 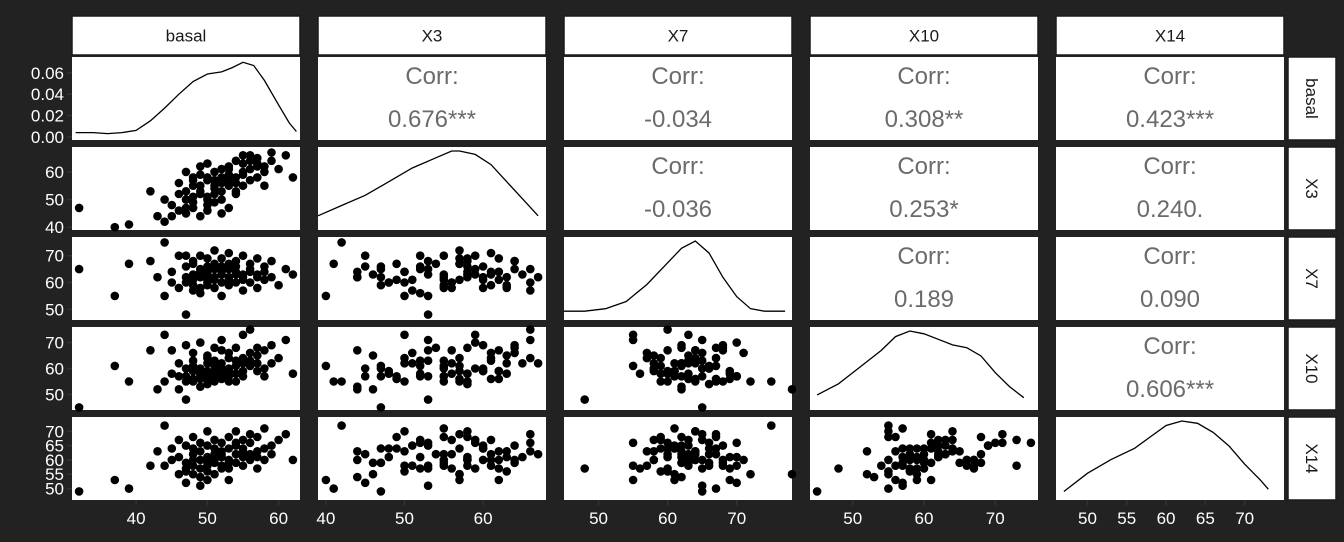 I want to click on corr-label-X3-X10: Corr:, so click(x=923, y=166).